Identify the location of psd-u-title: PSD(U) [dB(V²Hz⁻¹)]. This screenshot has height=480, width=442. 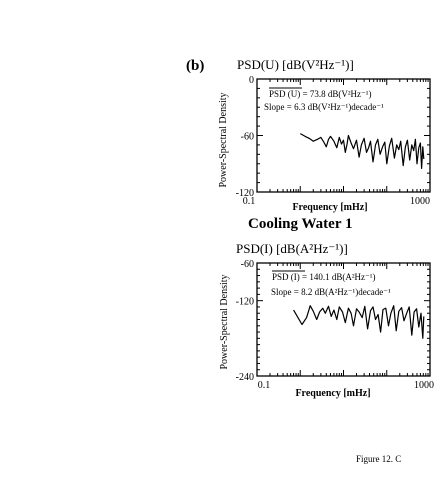
(295, 64).